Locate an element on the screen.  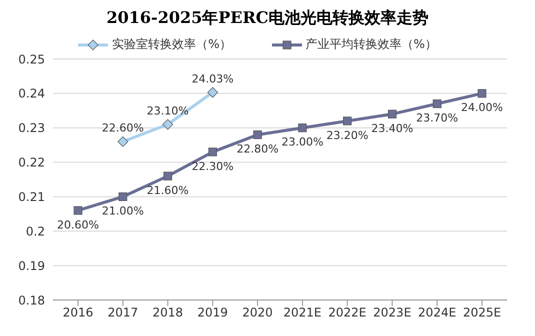
y-tick-label: 0.19 is located at coordinates (31, 265).